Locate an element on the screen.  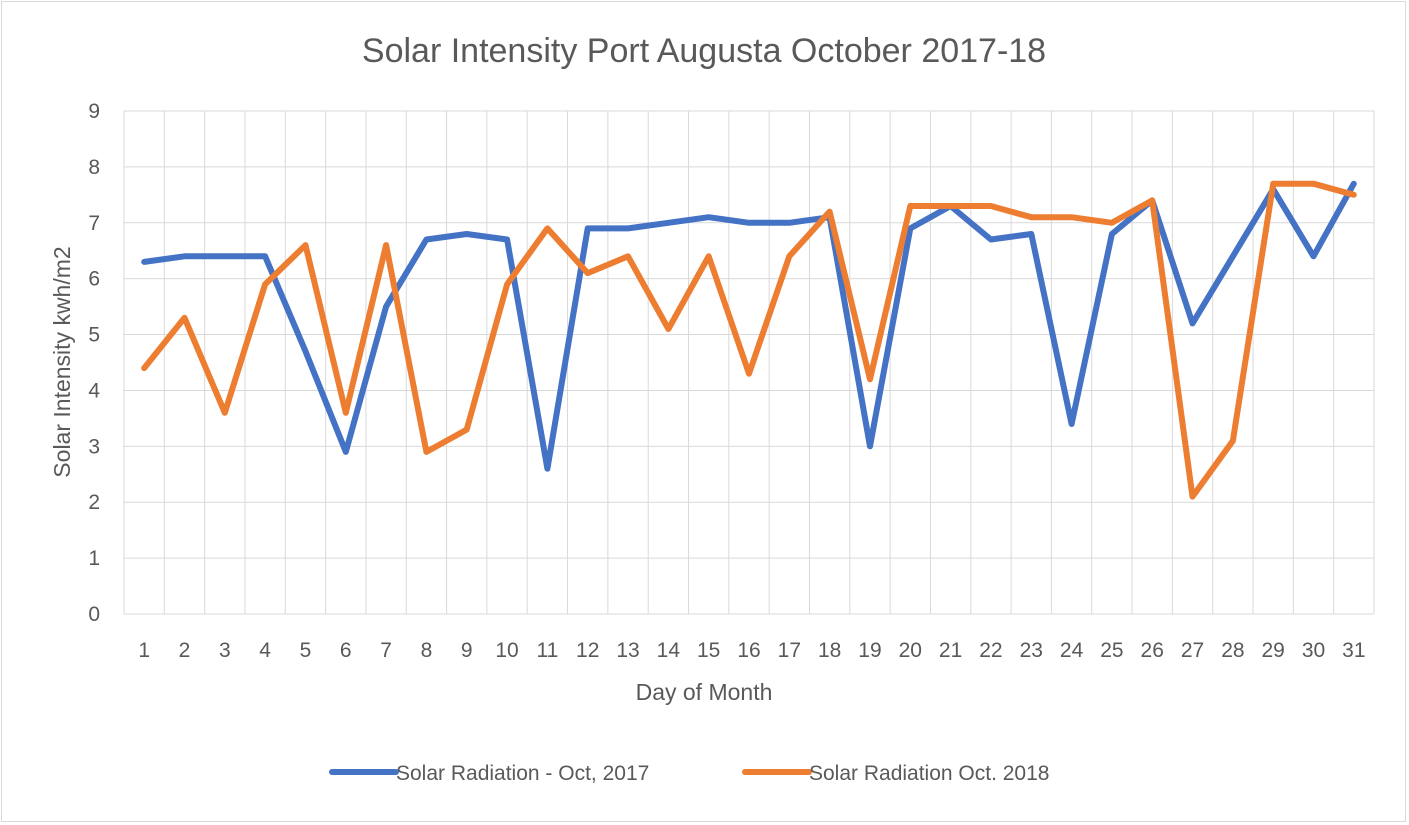
x-tick-label: 12 is located at coordinates (587, 650).